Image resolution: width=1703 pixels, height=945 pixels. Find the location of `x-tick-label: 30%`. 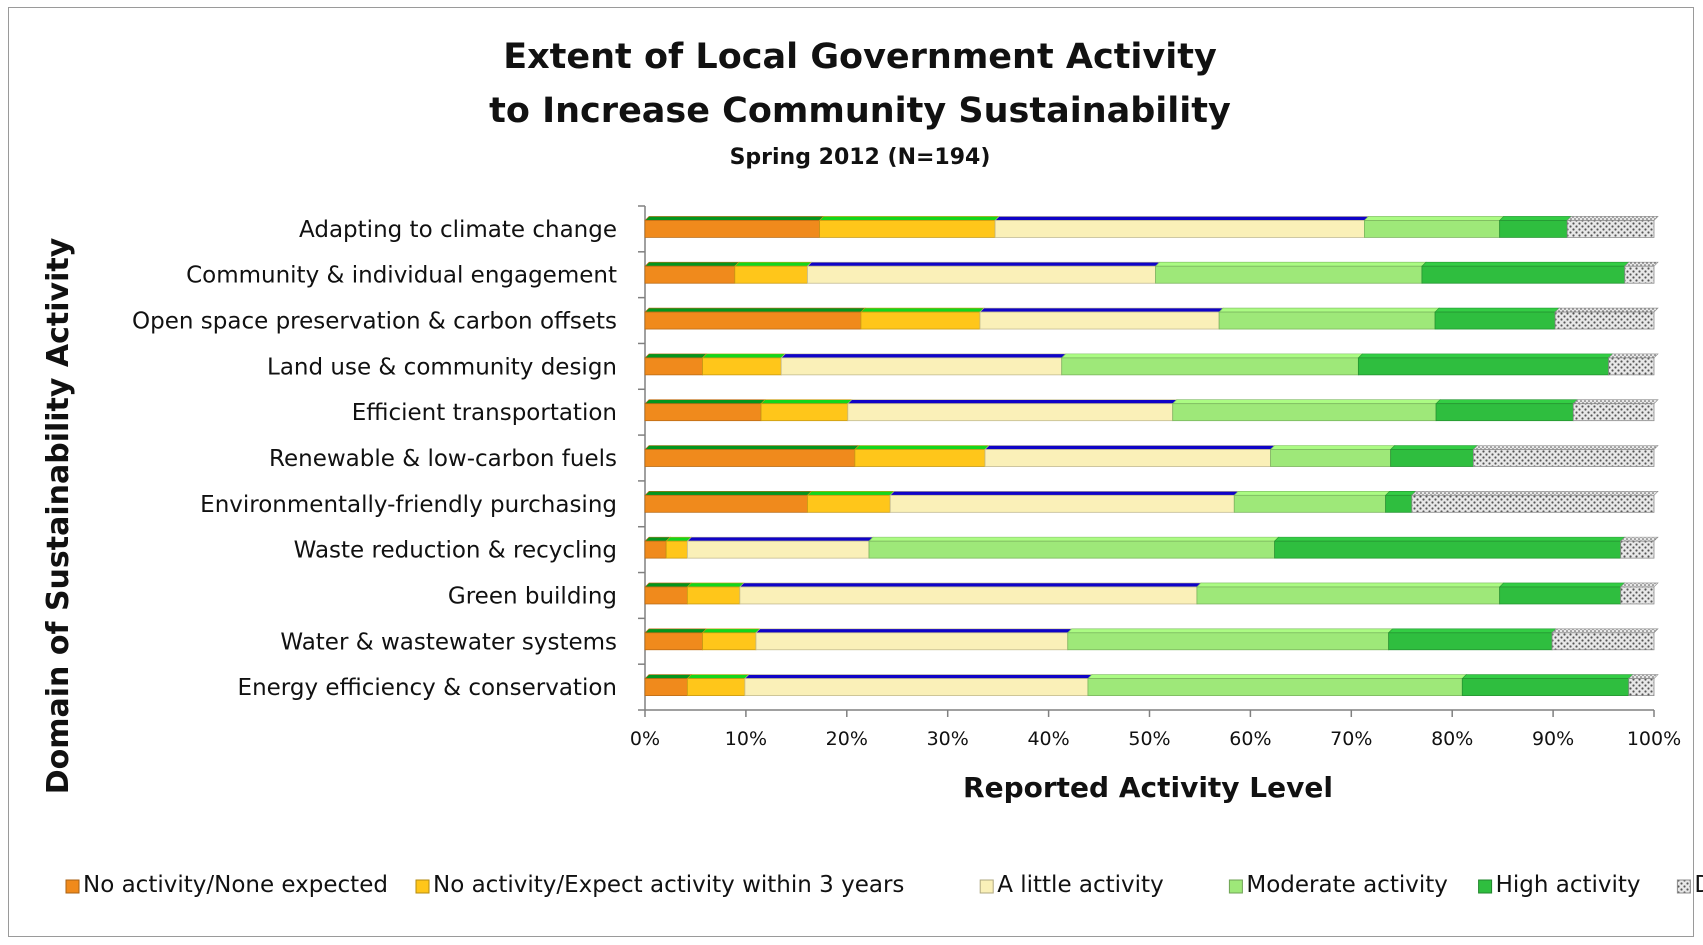

x-tick-label: 30% is located at coordinates (948, 739).